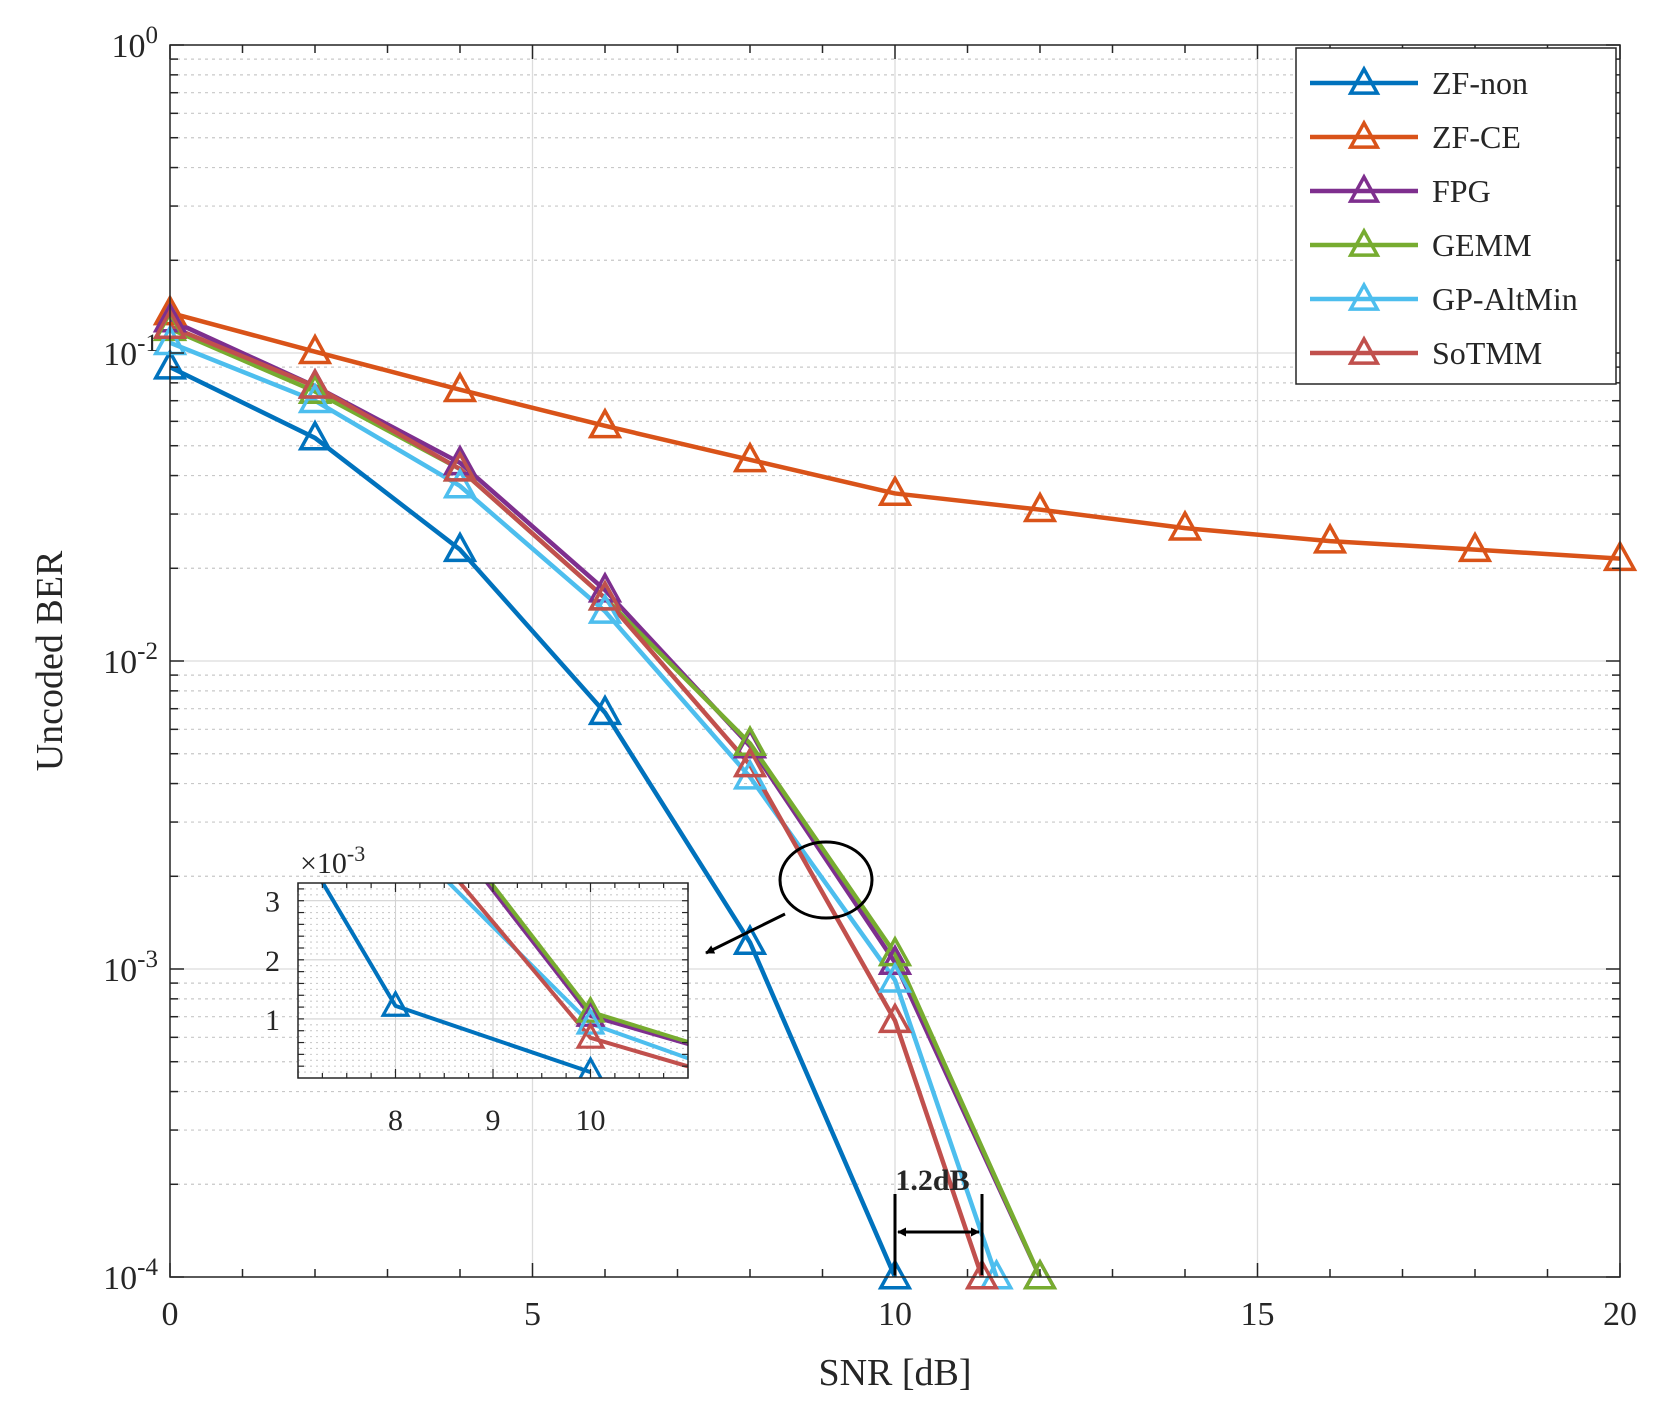  I want to click on legend-entry-fpg: FPG, so click(1400, 191).